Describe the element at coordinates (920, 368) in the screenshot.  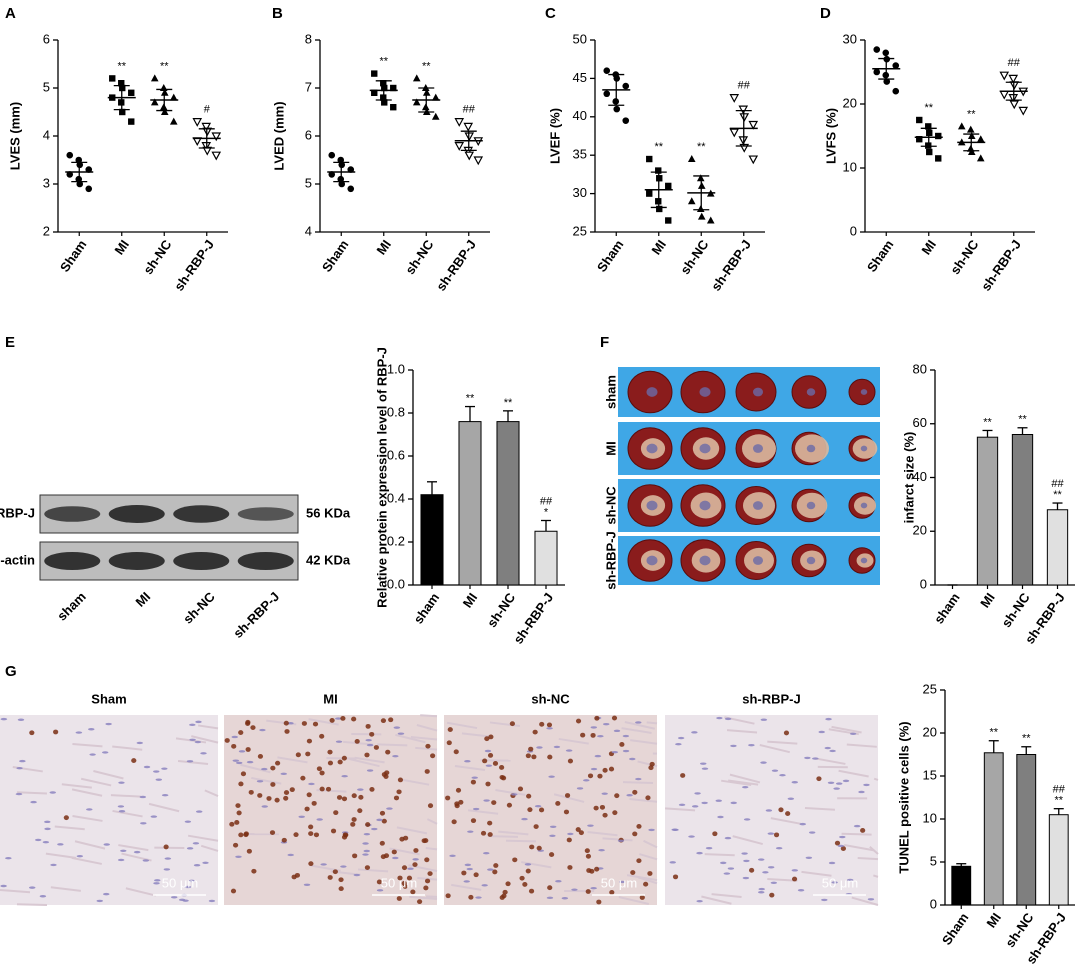
I see `y-tick-label: 80` at that location.